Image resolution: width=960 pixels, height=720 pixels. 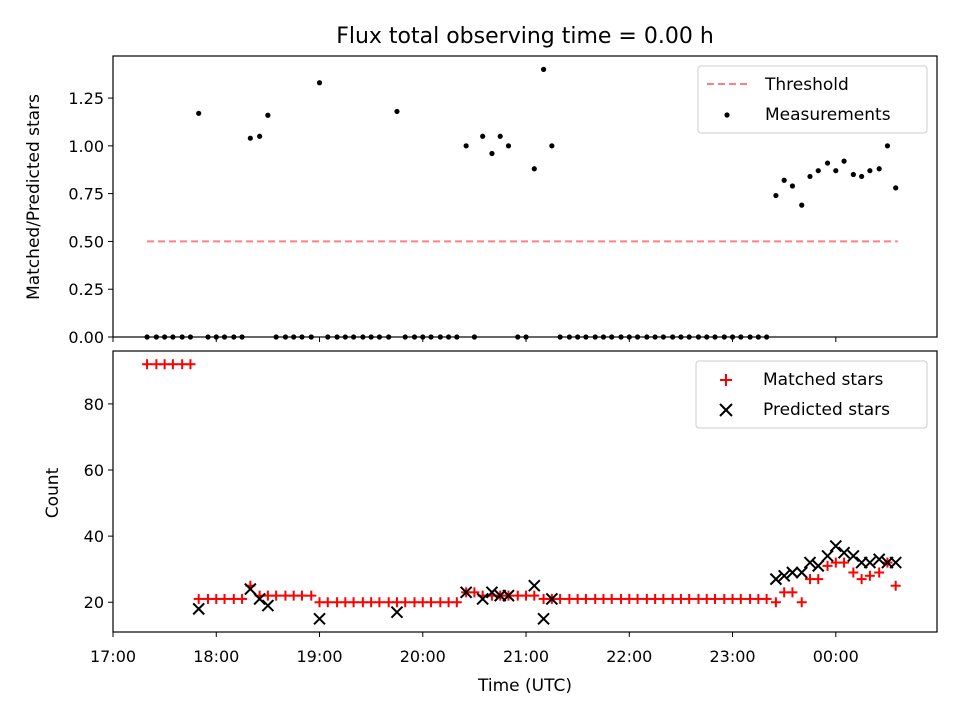 What do you see at coordinates (524, 686) in the screenshot?
I see `bottom-x-axis-label: Time (UTC)` at bounding box center [524, 686].